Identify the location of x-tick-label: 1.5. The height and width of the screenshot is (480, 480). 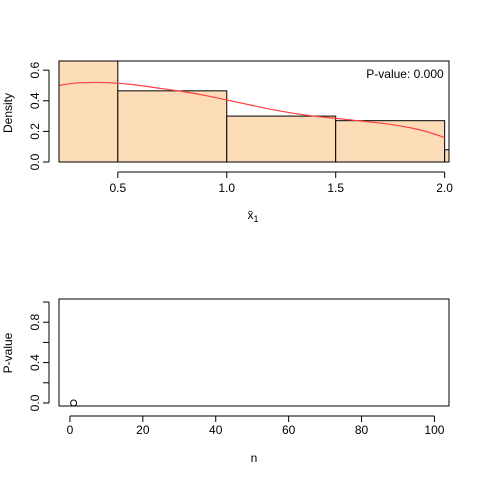
(335, 188).